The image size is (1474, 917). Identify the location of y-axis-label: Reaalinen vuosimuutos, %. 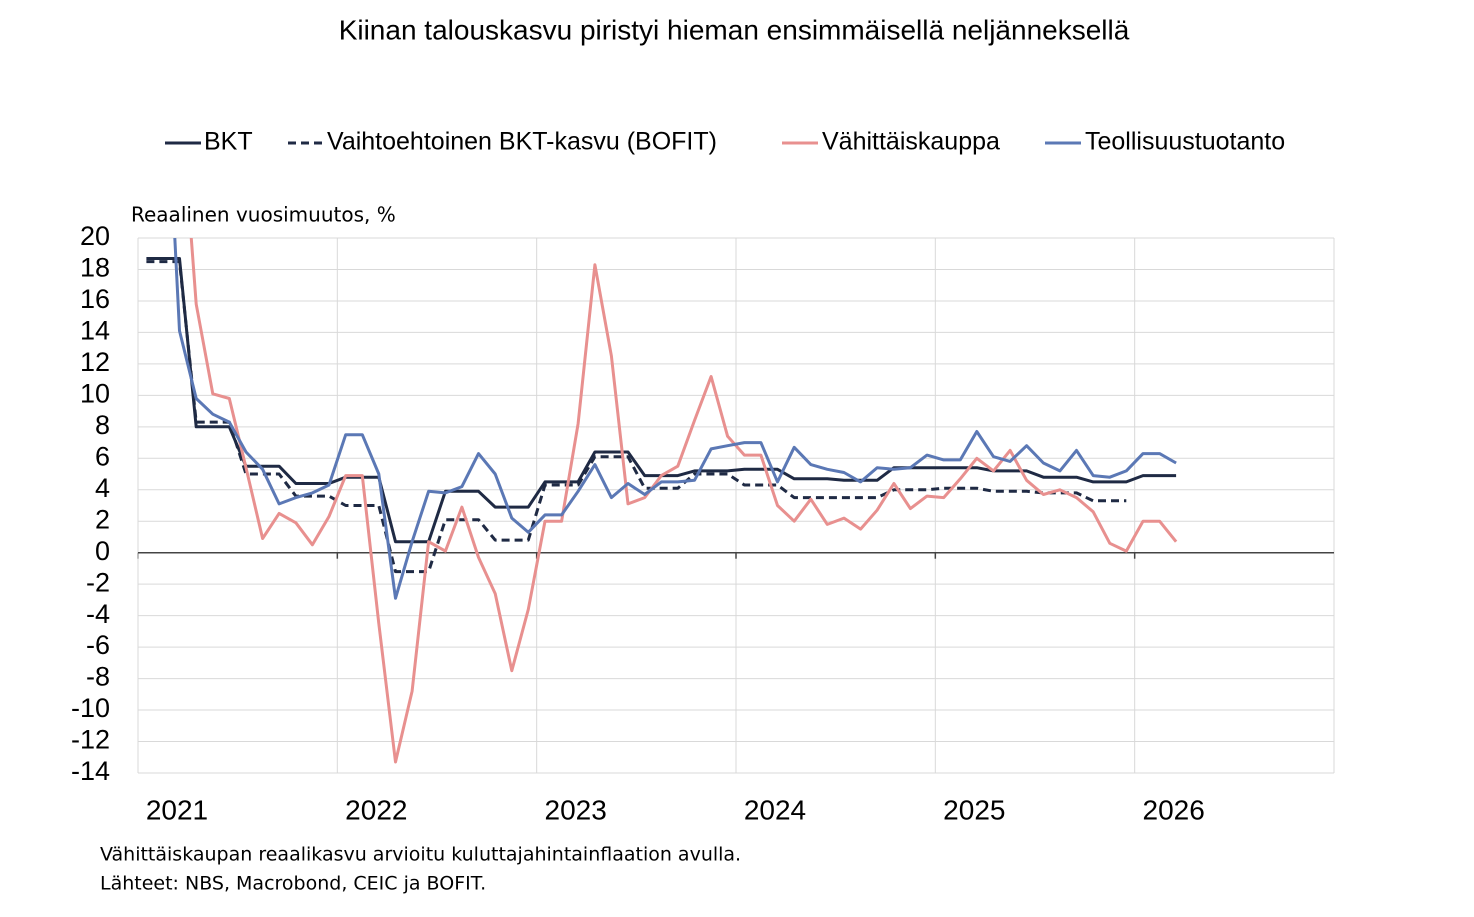
(263, 215).